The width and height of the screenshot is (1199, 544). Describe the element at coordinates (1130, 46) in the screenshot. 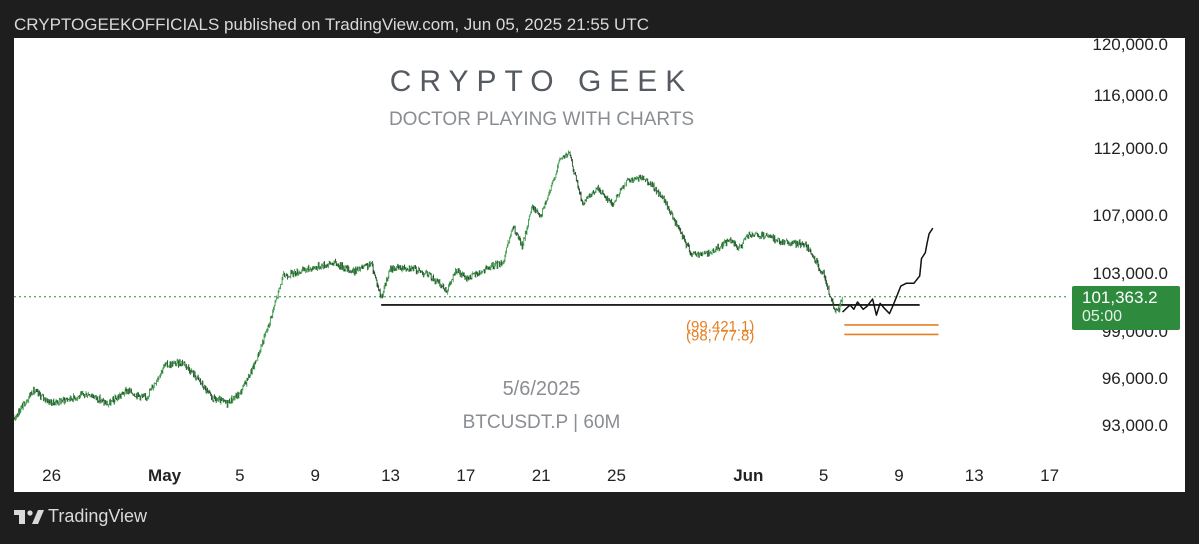

I see `y-tick-label: 120,000.0` at that location.